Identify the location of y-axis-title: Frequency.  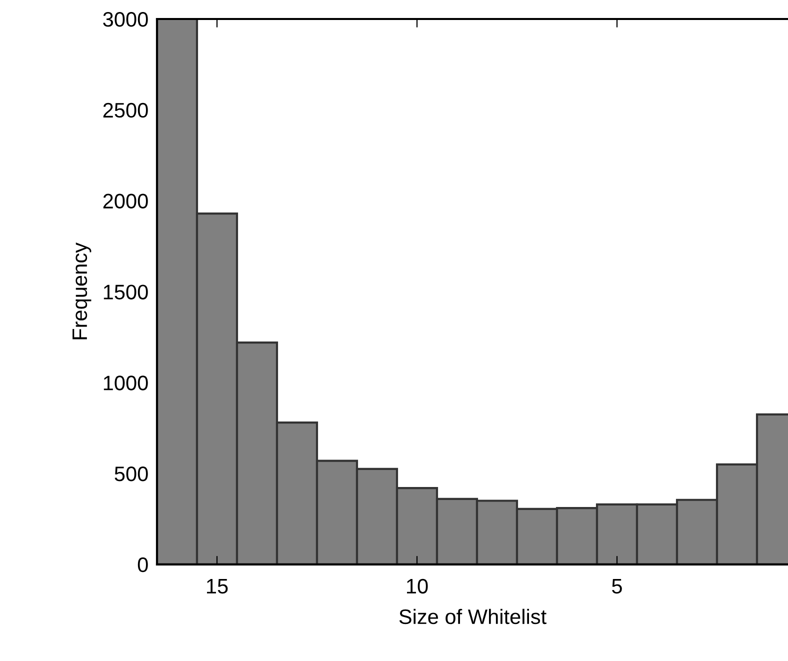
(82, 291).